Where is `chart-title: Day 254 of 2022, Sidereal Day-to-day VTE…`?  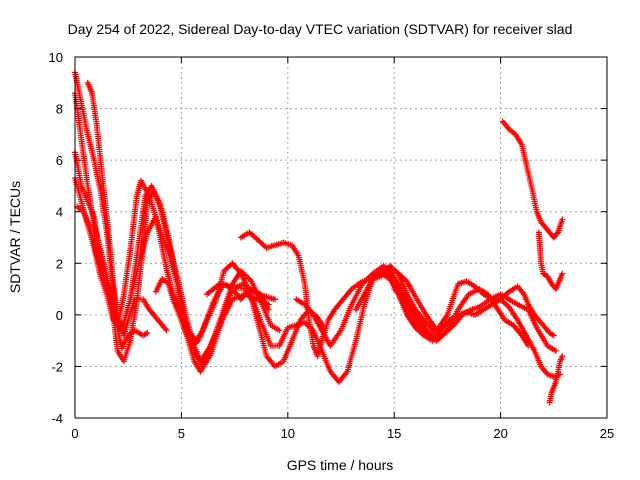
chart-title: Day 254 of 2022, Sidereal Day-to-day VTE… is located at coordinates (320, 29).